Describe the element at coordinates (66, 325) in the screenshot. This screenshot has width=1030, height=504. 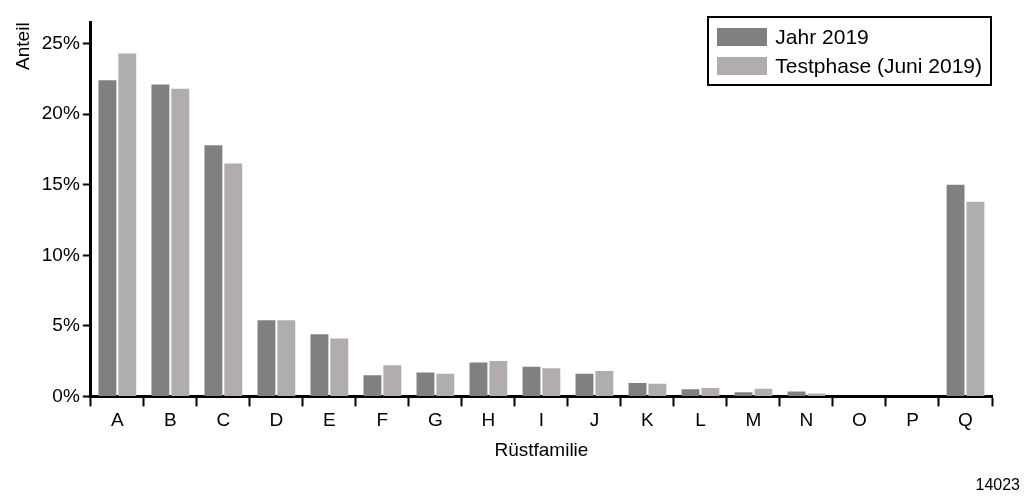
I see `y-tick-label: 5%` at that location.